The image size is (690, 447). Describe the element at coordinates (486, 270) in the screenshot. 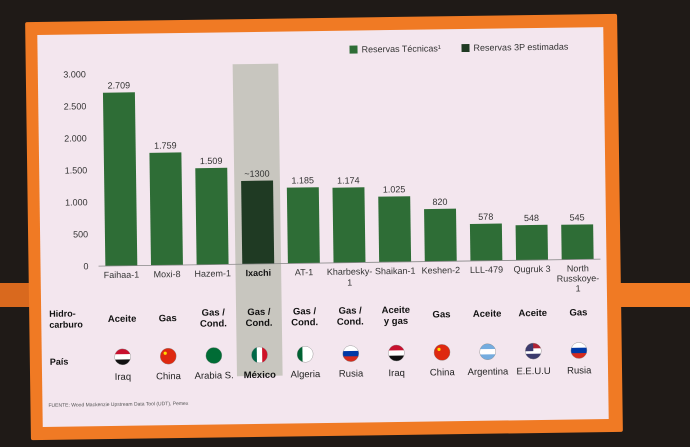

I see `category-label: LLL-479` at that location.